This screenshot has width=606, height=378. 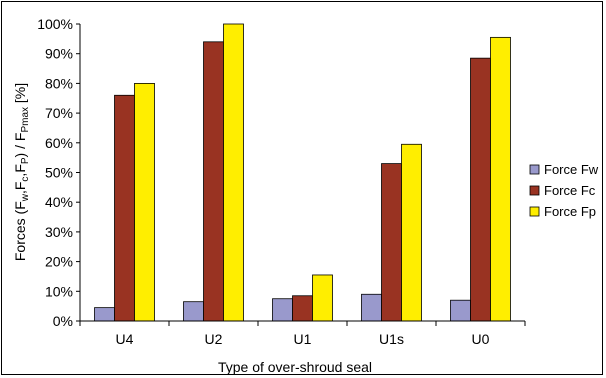 I want to click on x-tick-label: U1, so click(x=303, y=339).